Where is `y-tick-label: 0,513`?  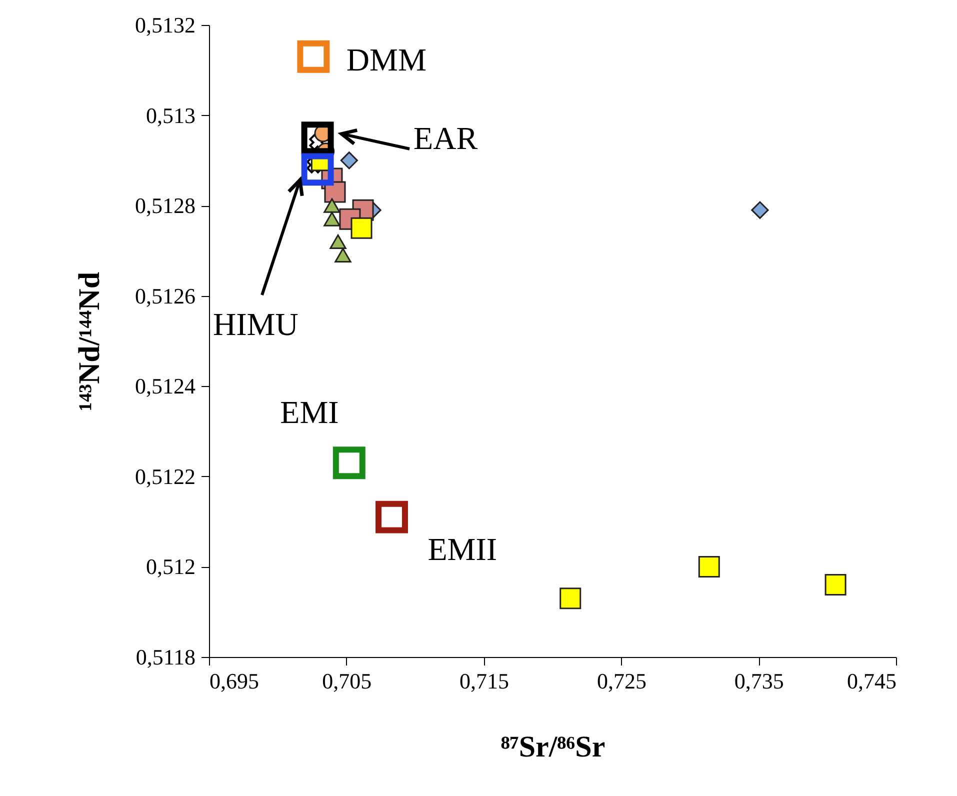 y-tick-label: 0,513 is located at coordinates (171, 115).